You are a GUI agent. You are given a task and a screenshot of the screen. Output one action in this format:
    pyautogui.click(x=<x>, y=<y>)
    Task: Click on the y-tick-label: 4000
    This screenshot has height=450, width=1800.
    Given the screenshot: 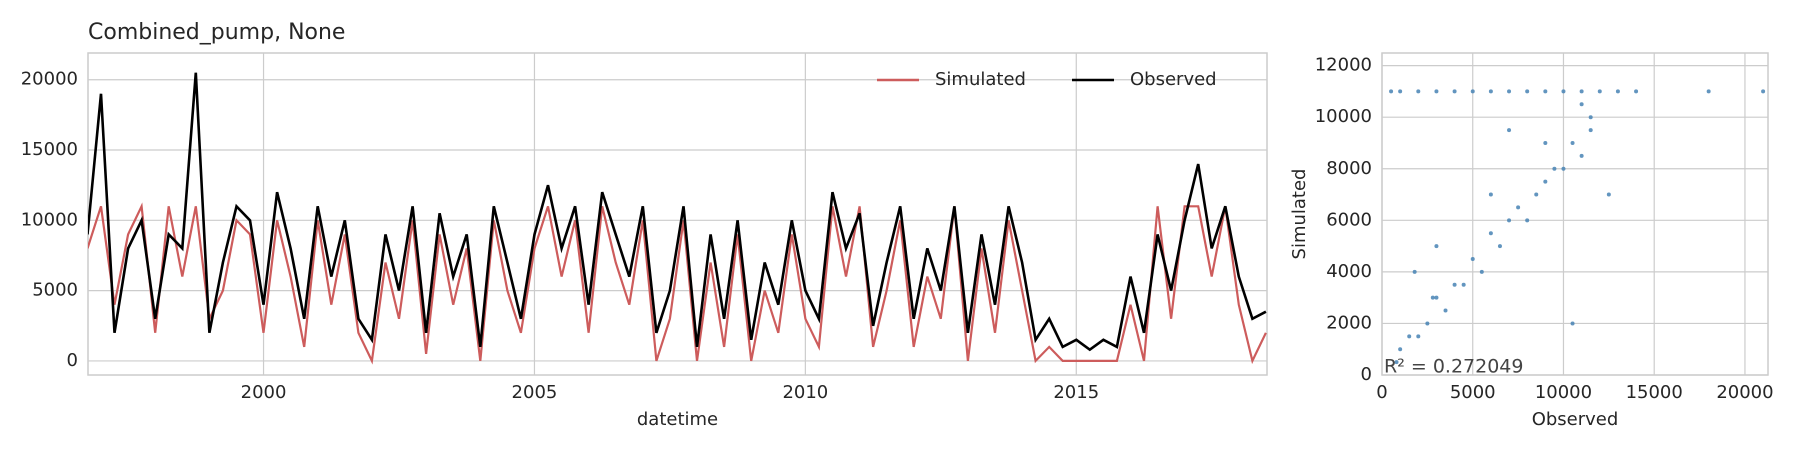 What is the action you would take?
    pyautogui.click(x=1349, y=271)
    